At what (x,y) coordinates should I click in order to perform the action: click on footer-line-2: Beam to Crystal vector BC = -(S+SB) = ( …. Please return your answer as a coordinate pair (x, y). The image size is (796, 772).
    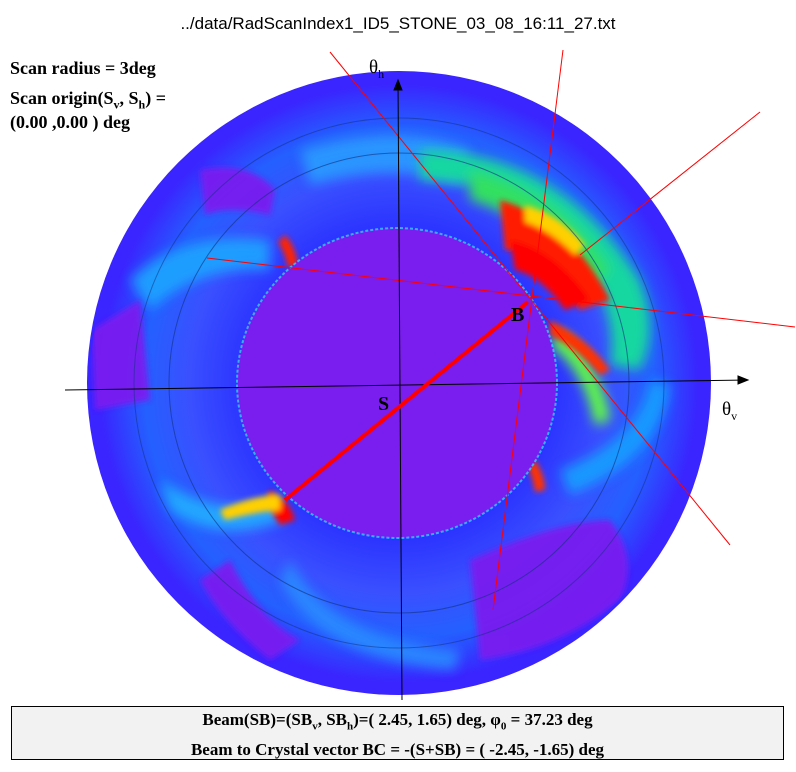
    Looking at the image, I should click on (397, 750).